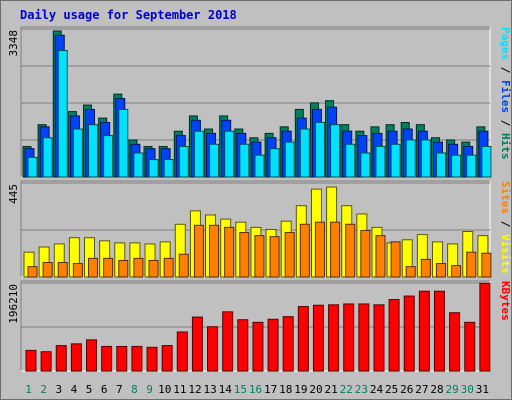 This screenshot has height=400, width=512. What do you see at coordinates (300, 389) in the screenshot?
I see `x-tick-label-day-19: 19` at bounding box center [300, 389].